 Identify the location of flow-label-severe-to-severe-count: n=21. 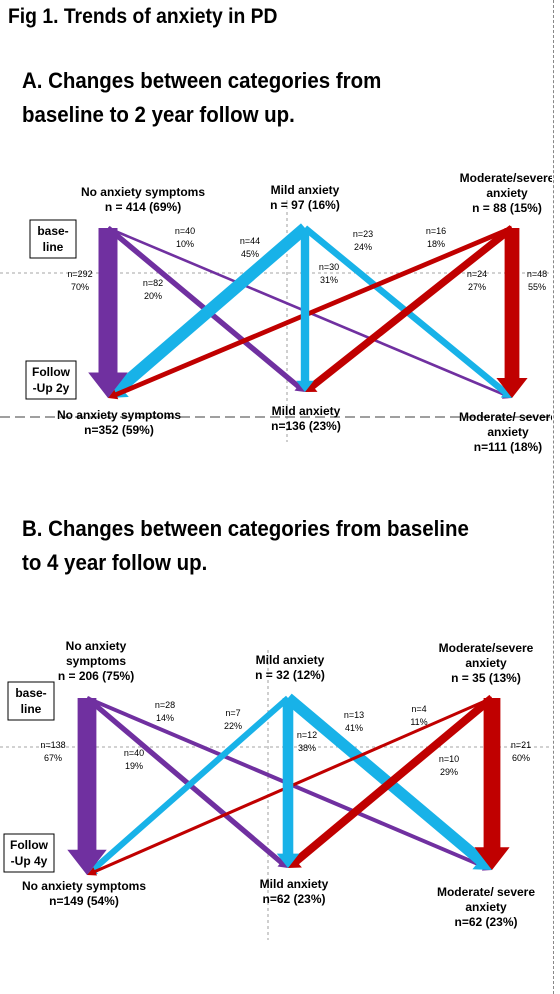
(521, 745).